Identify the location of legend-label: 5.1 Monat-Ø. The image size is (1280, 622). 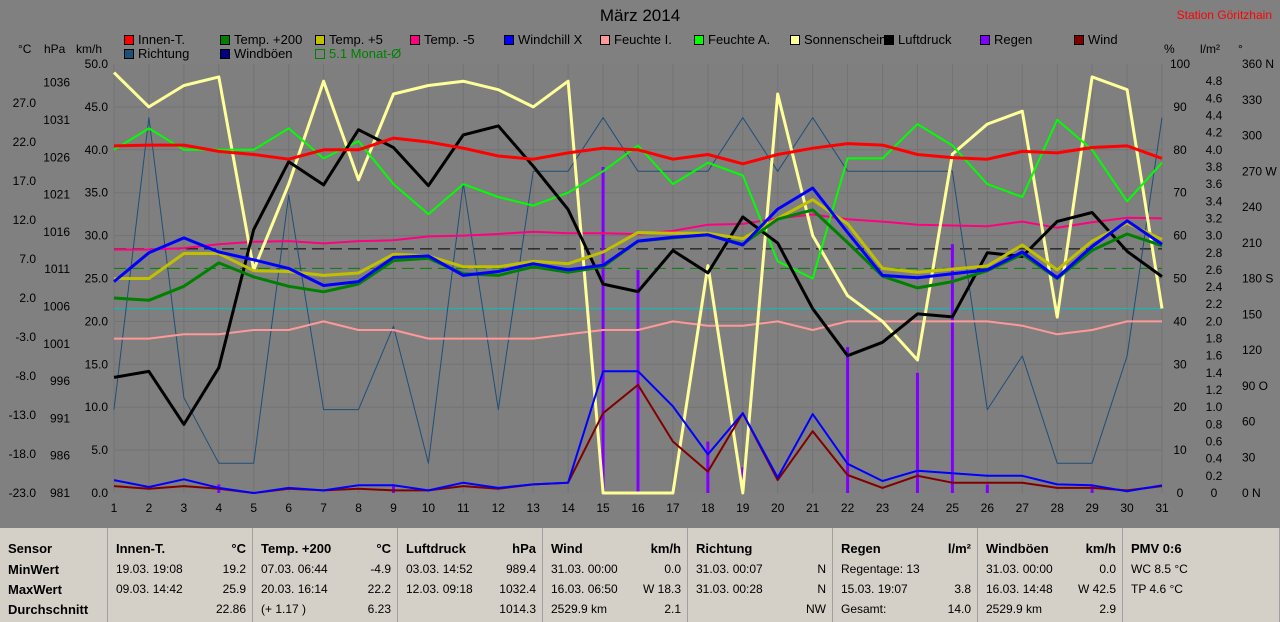
(365, 53).